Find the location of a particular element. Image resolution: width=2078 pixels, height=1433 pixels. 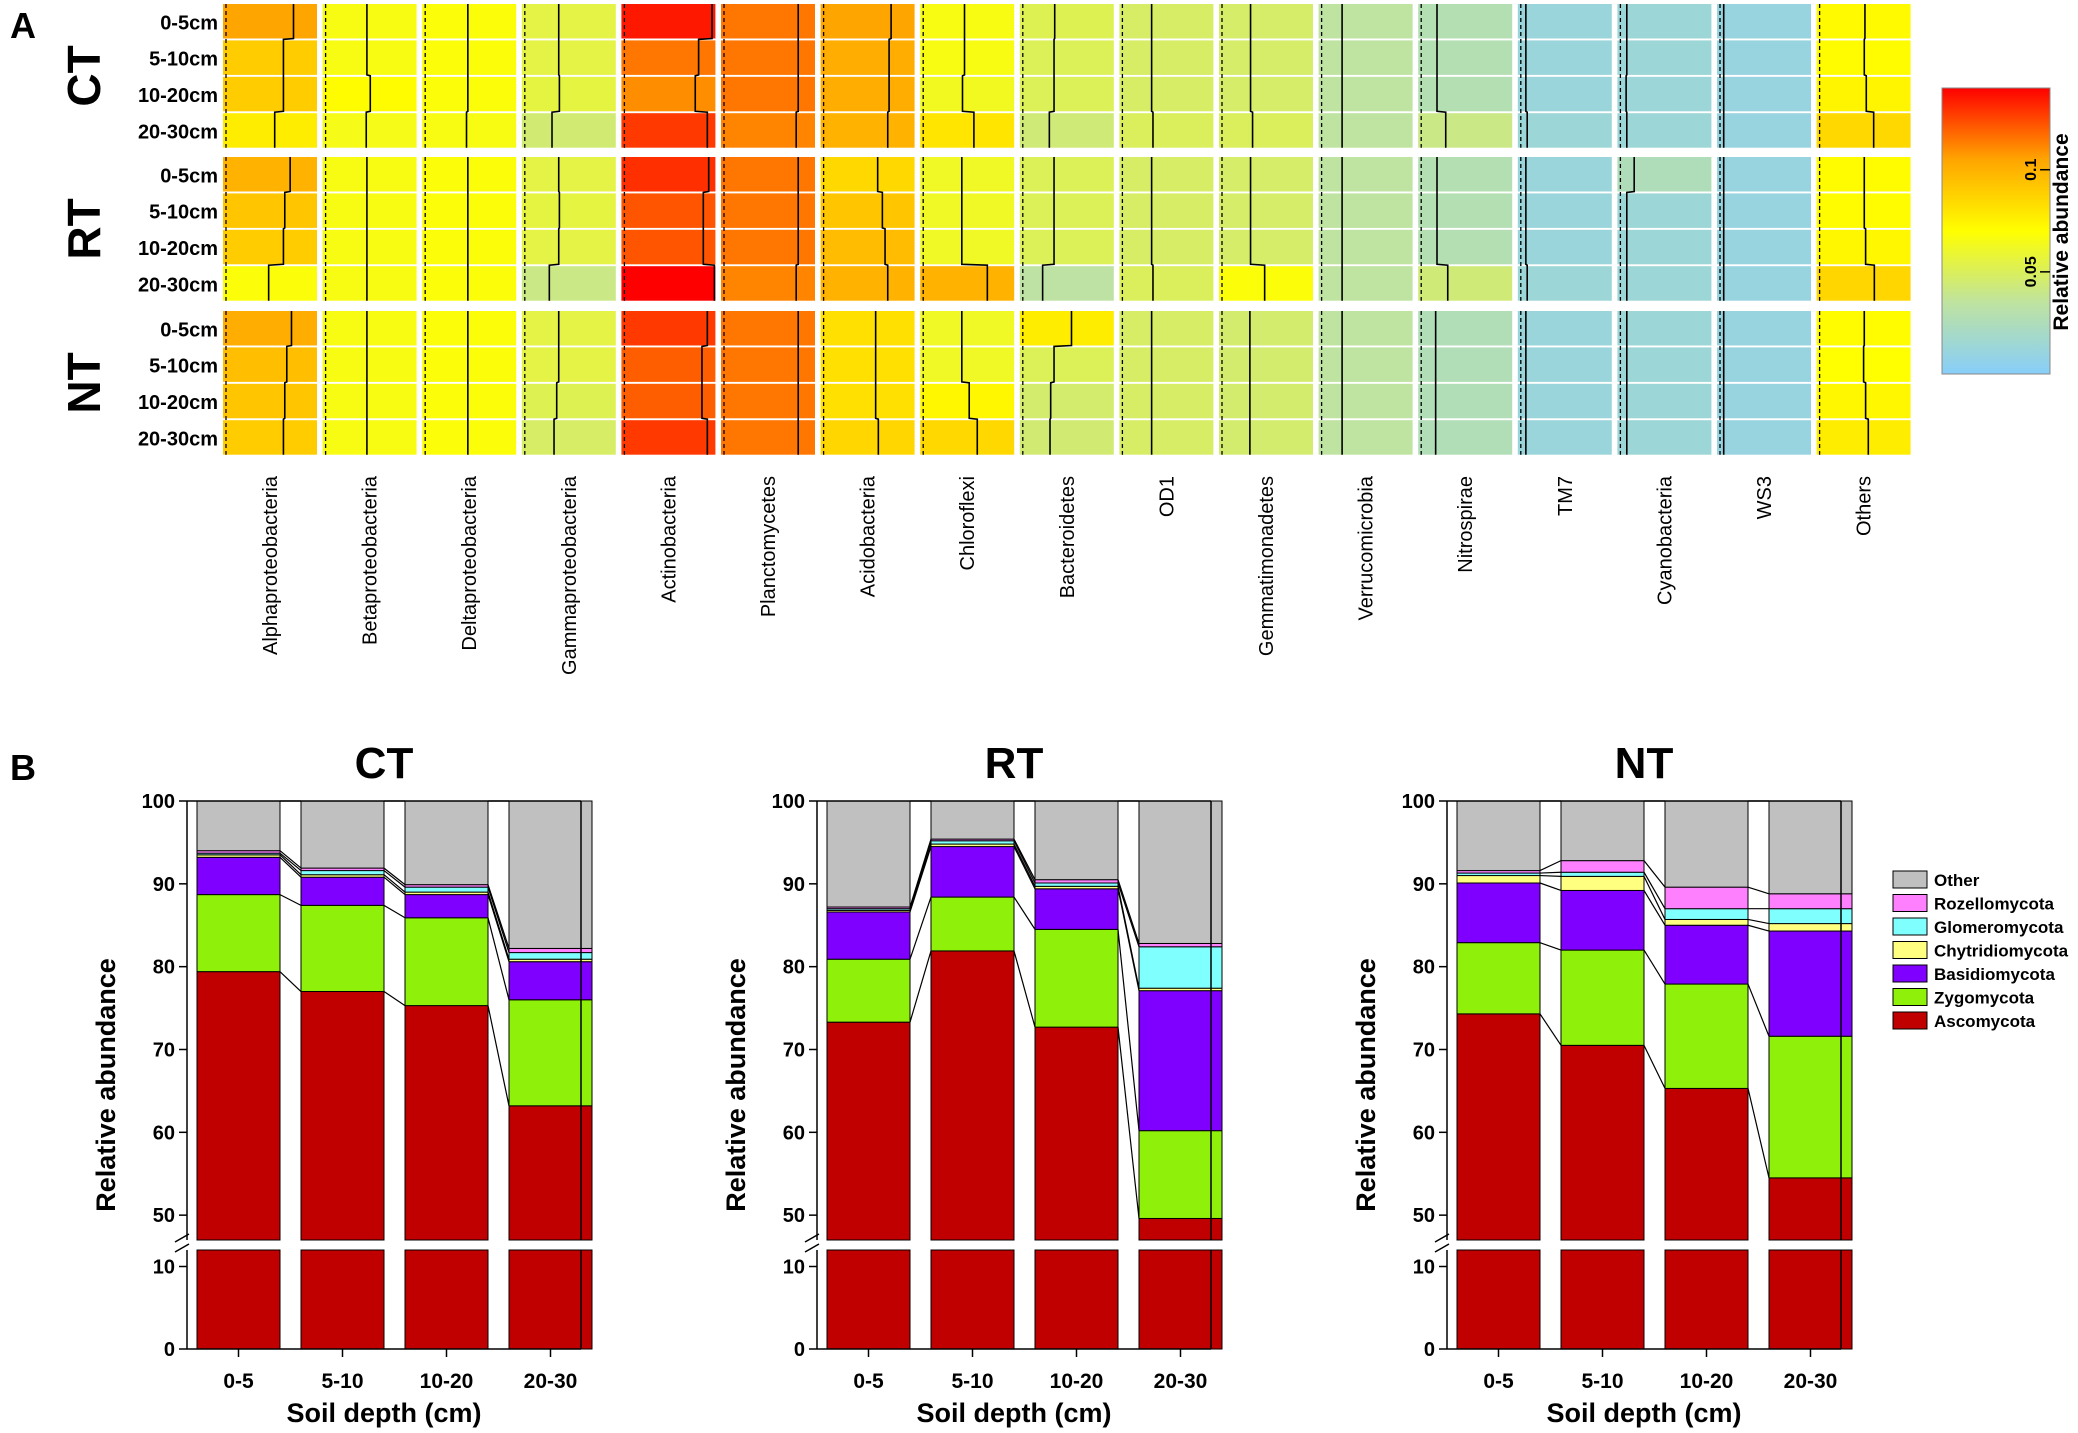

y-tick-label: 60 is located at coordinates (164, 1133).